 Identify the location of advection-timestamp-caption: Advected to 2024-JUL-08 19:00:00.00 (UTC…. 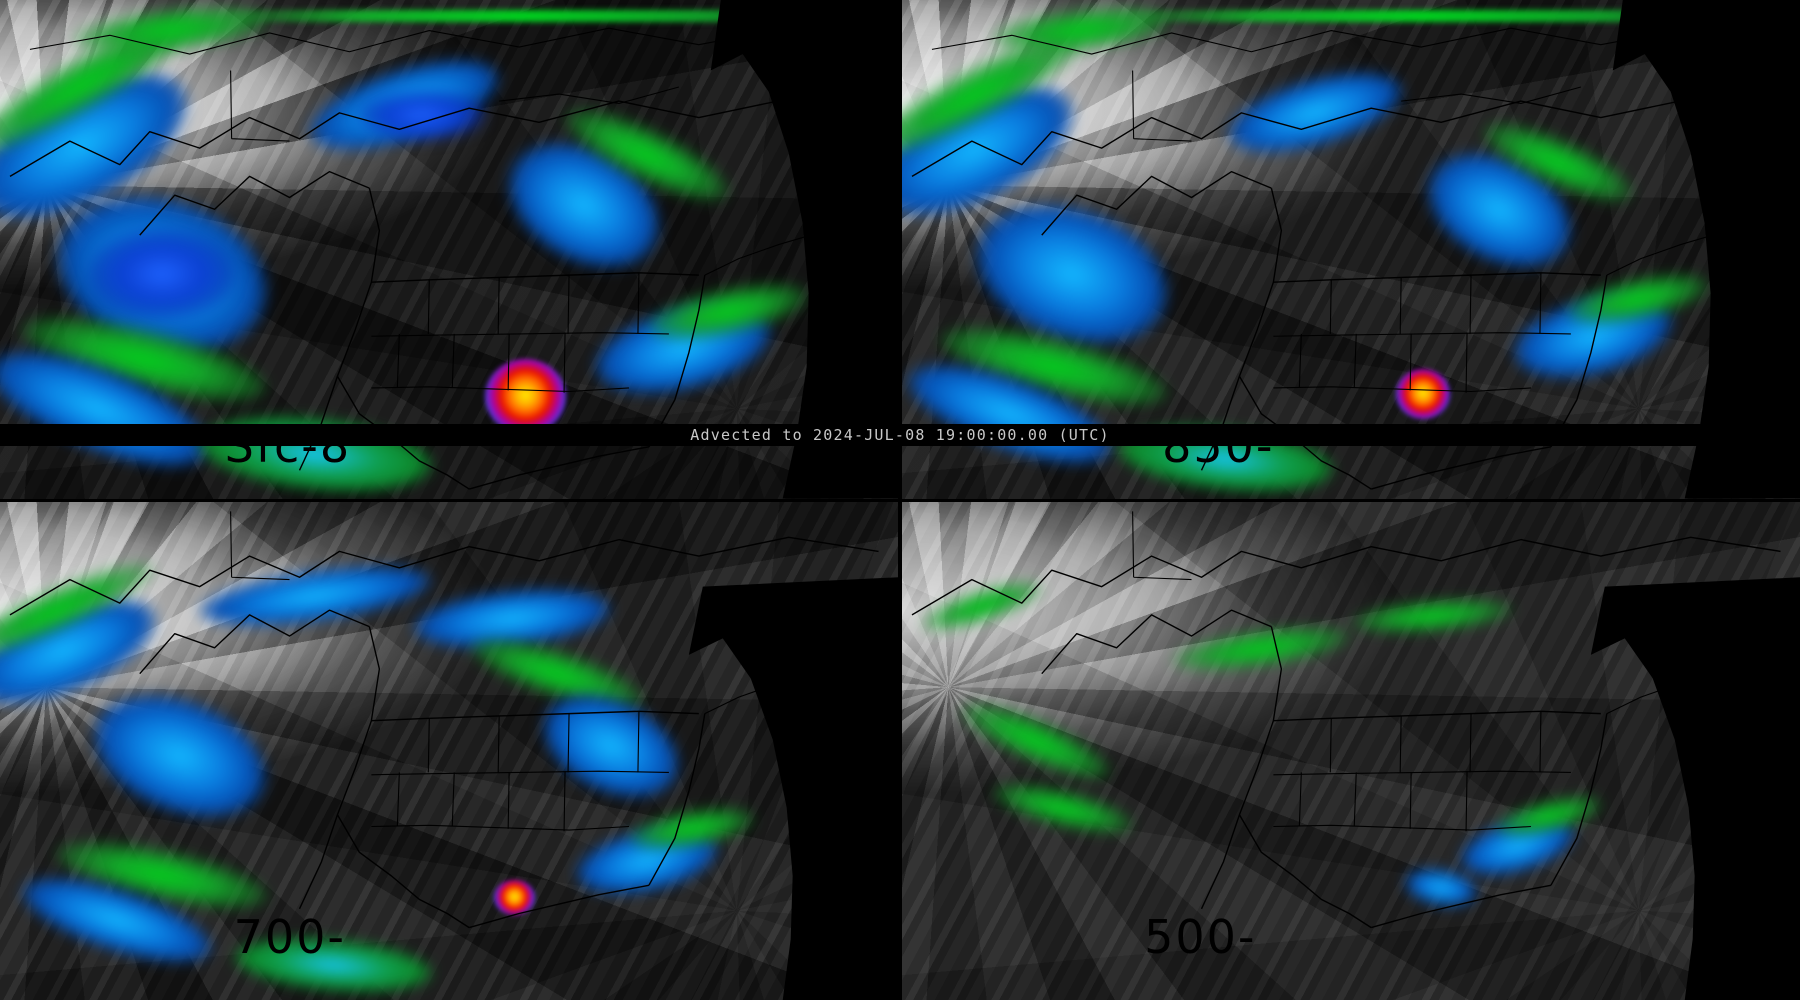
(900, 435).